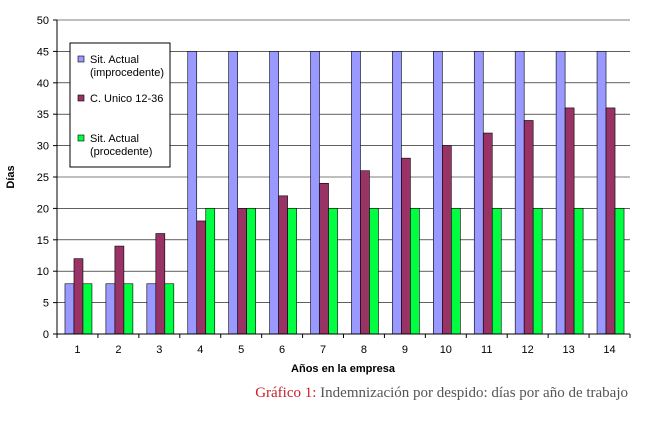  I want to click on y-tick-label: 40, so click(43, 84).